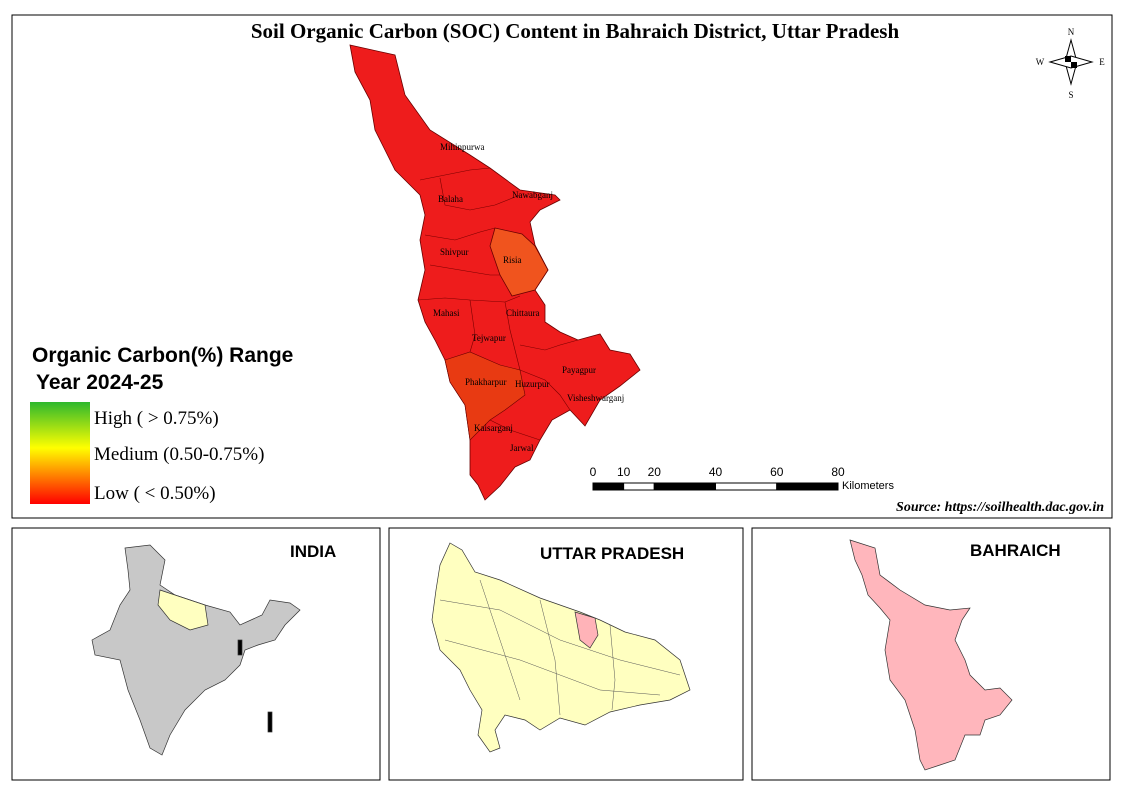  I want to click on scale-tick-label: 20, so click(655, 472).